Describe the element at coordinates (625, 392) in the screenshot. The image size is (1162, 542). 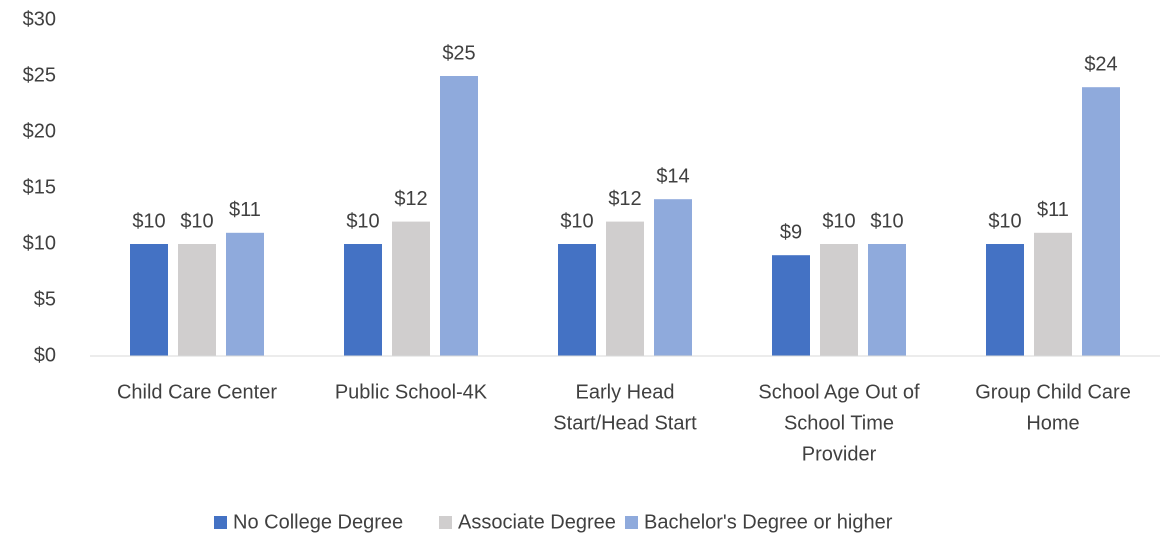
I see `x-tick-label: Early Head` at that location.